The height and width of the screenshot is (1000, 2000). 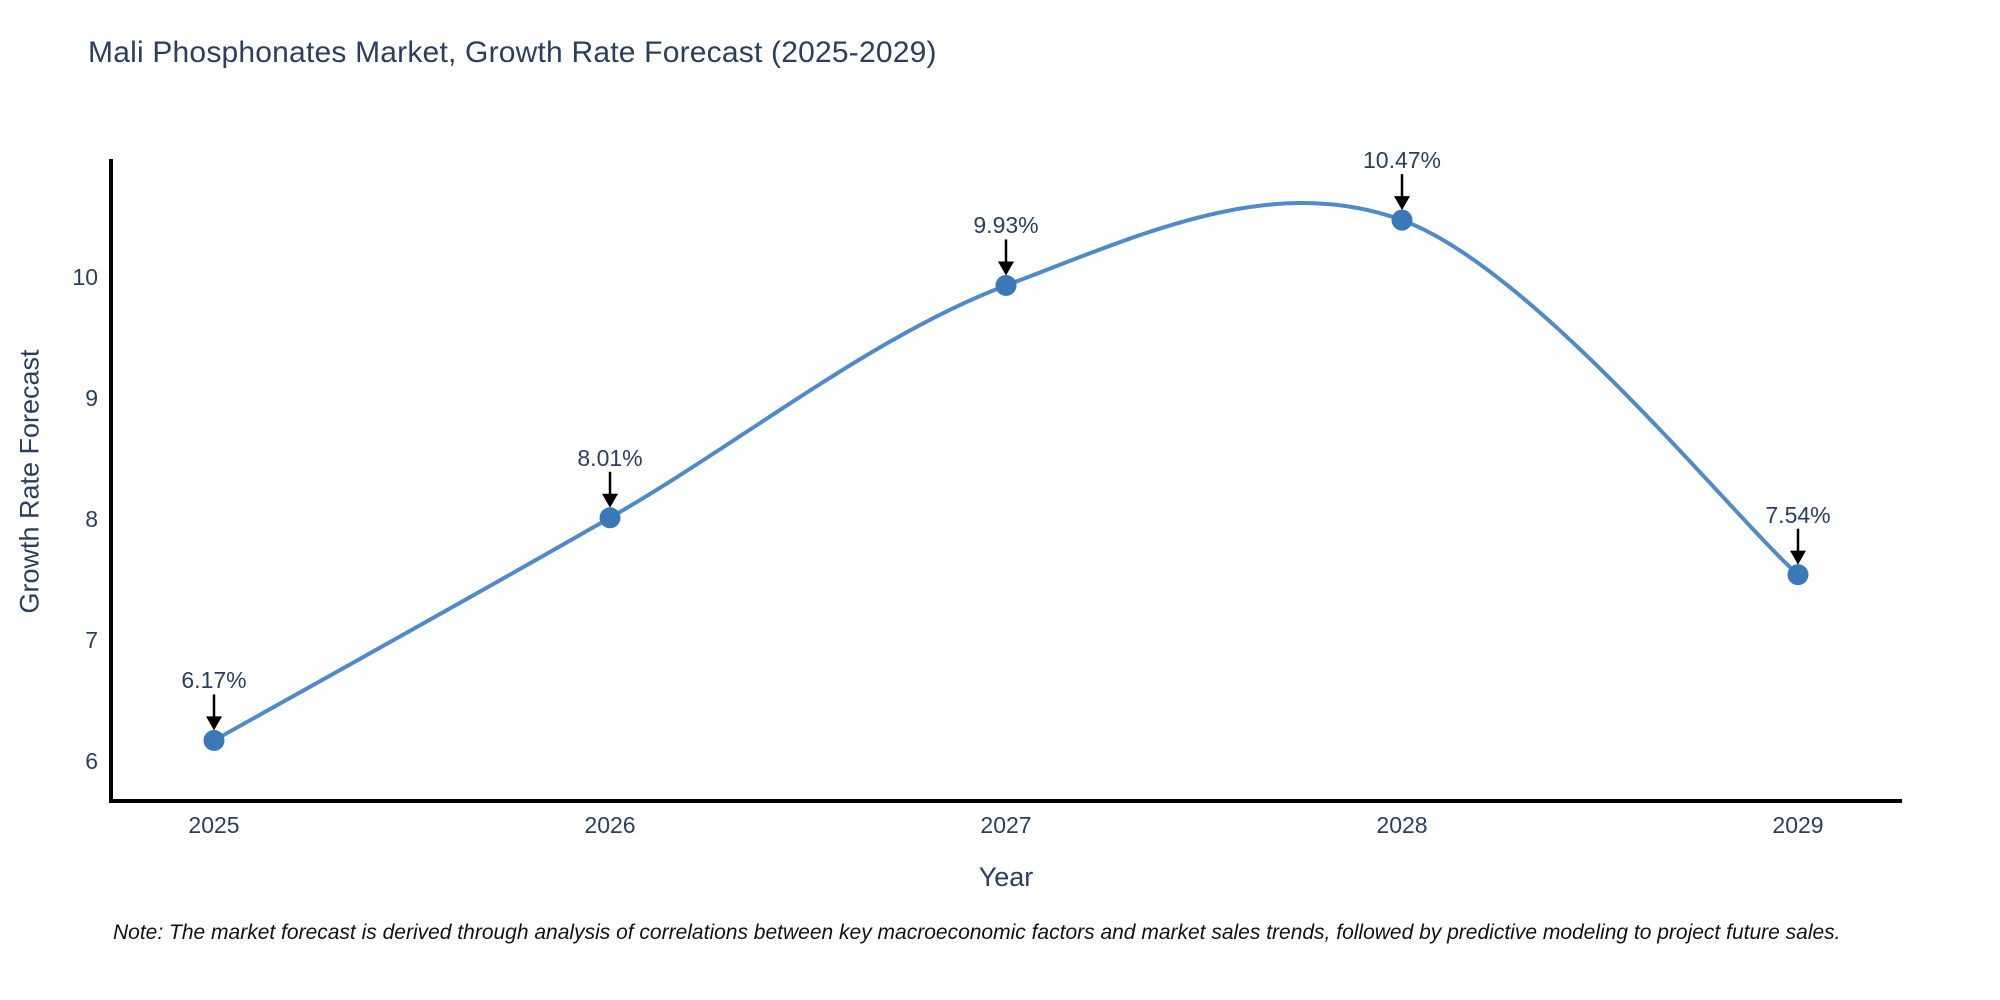 I want to click on y-tick-label: 7, so click(x=91, y=640).